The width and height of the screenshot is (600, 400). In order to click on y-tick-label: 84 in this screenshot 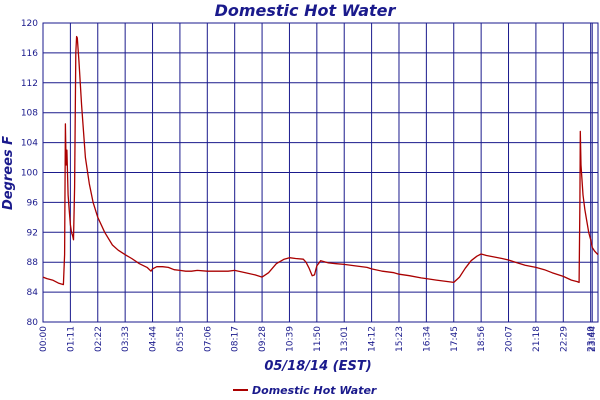, I will do `click(33, 293)`.